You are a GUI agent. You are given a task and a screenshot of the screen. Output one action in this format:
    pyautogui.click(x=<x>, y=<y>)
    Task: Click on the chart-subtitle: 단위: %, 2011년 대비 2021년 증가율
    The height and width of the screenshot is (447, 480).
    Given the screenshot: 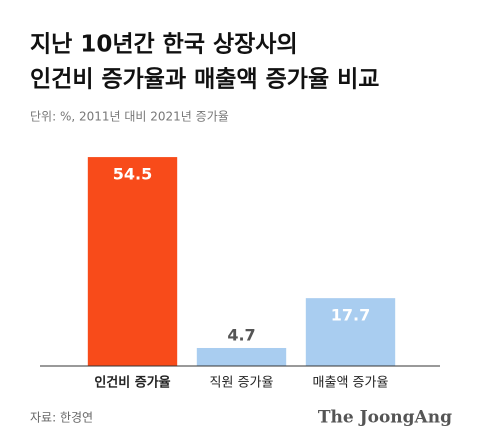 What is the action you would take?
    pyautogui.click(x=129, y=117)
    